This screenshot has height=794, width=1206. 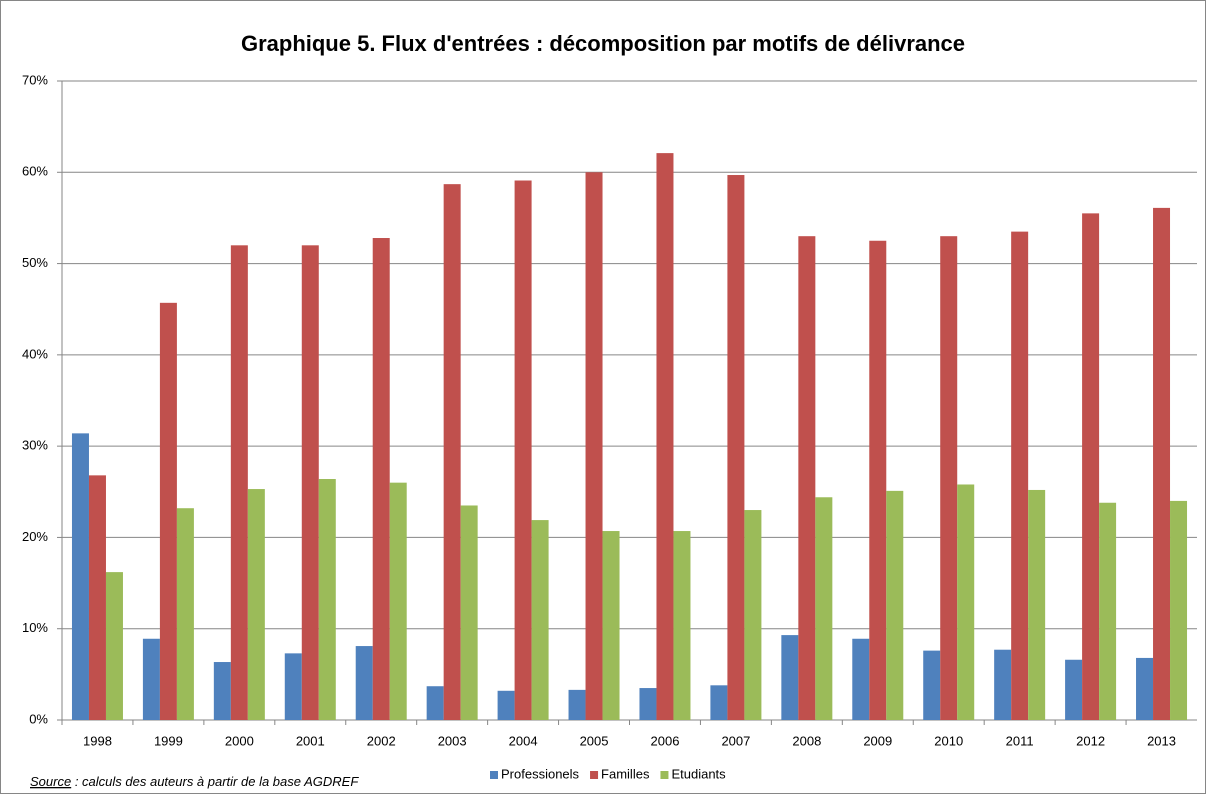 I want to click on y-tick-label: 60%, so click(x=35, y=171).